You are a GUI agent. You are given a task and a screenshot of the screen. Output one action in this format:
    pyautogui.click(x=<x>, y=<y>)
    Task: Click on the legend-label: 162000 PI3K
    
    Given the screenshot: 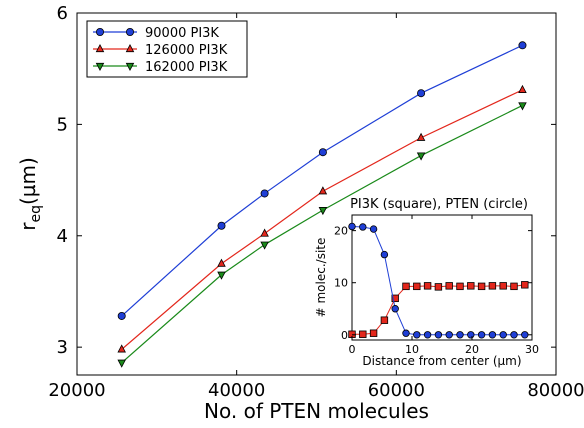 What is the action you would take?
    pyautogui.click(x=186, y=67)
    